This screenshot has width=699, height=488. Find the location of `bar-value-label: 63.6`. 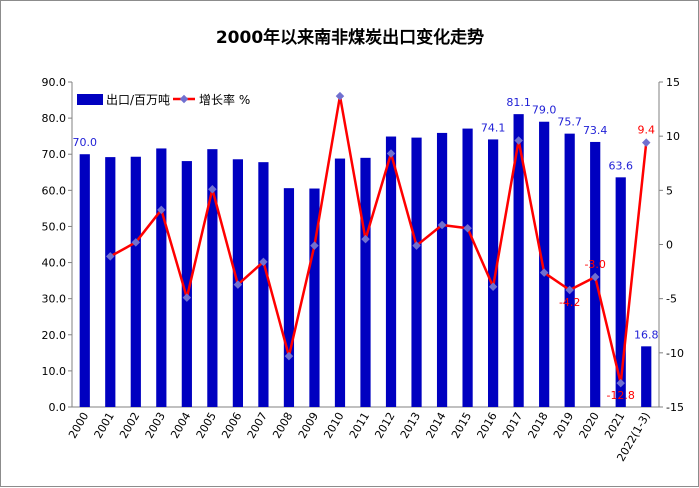

bar-value-label: 63.6 is located at coordinates (620, 165).